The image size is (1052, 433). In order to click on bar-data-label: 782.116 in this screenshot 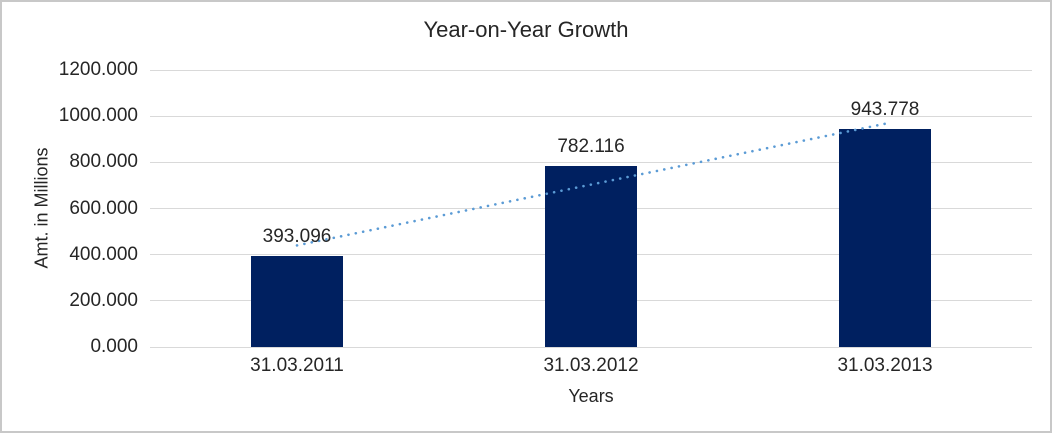, I will do `click(591, 147)`.